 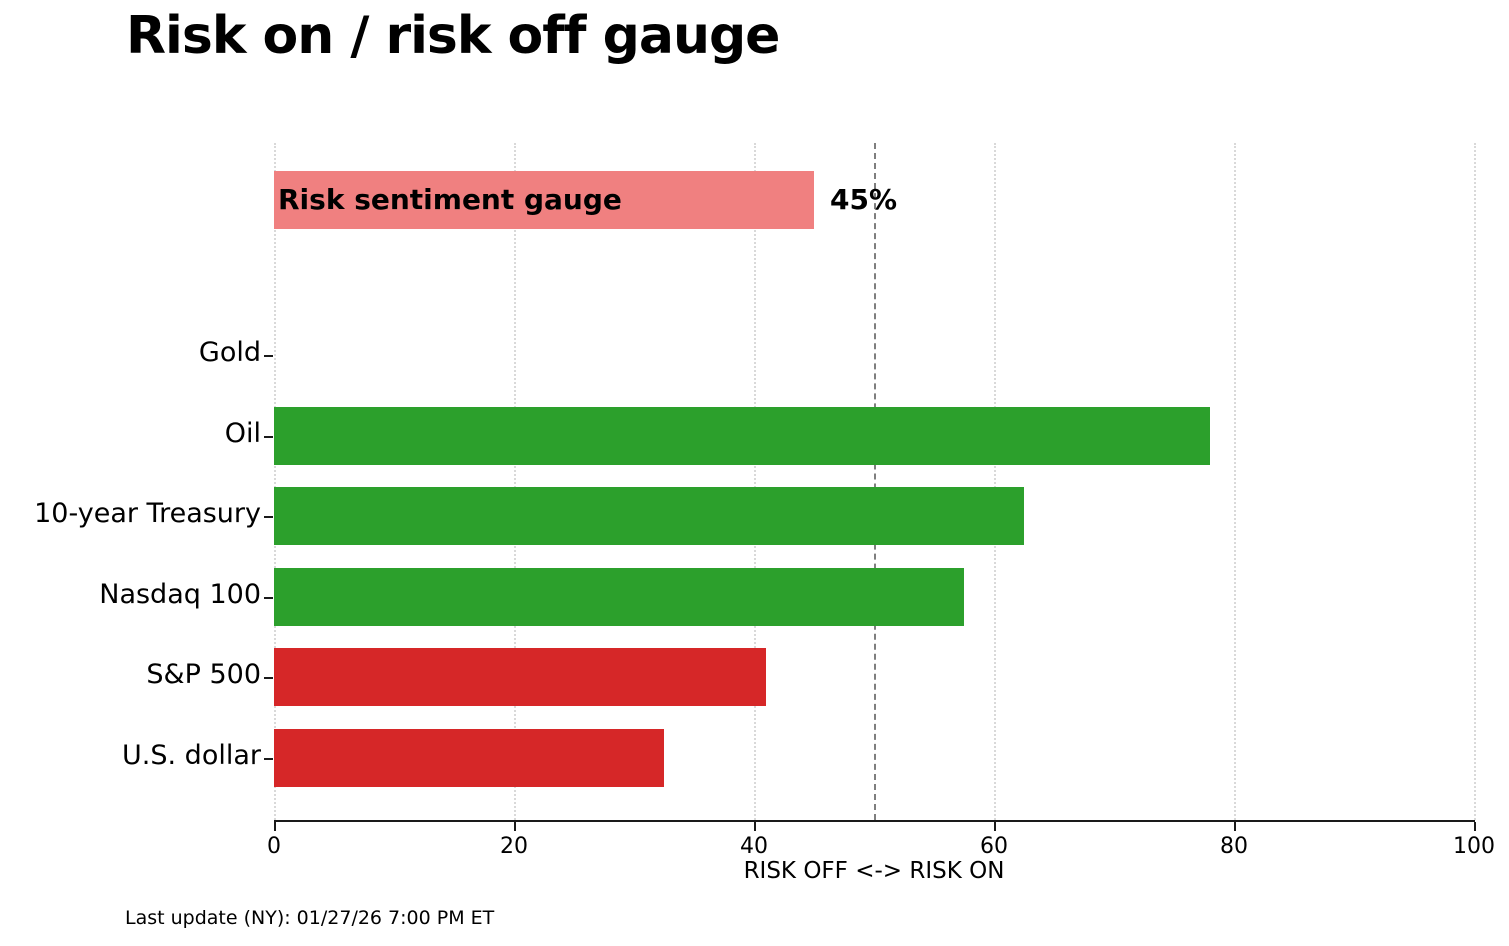 I want to click on y-cat-label-4: S&P 500, so click(x=203, y=674).